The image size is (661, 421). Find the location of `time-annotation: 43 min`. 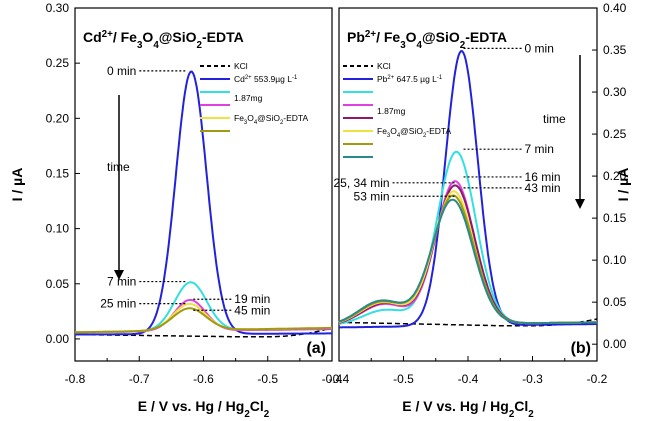

time-annotation: 43 min is located at coordinates (543, 188).